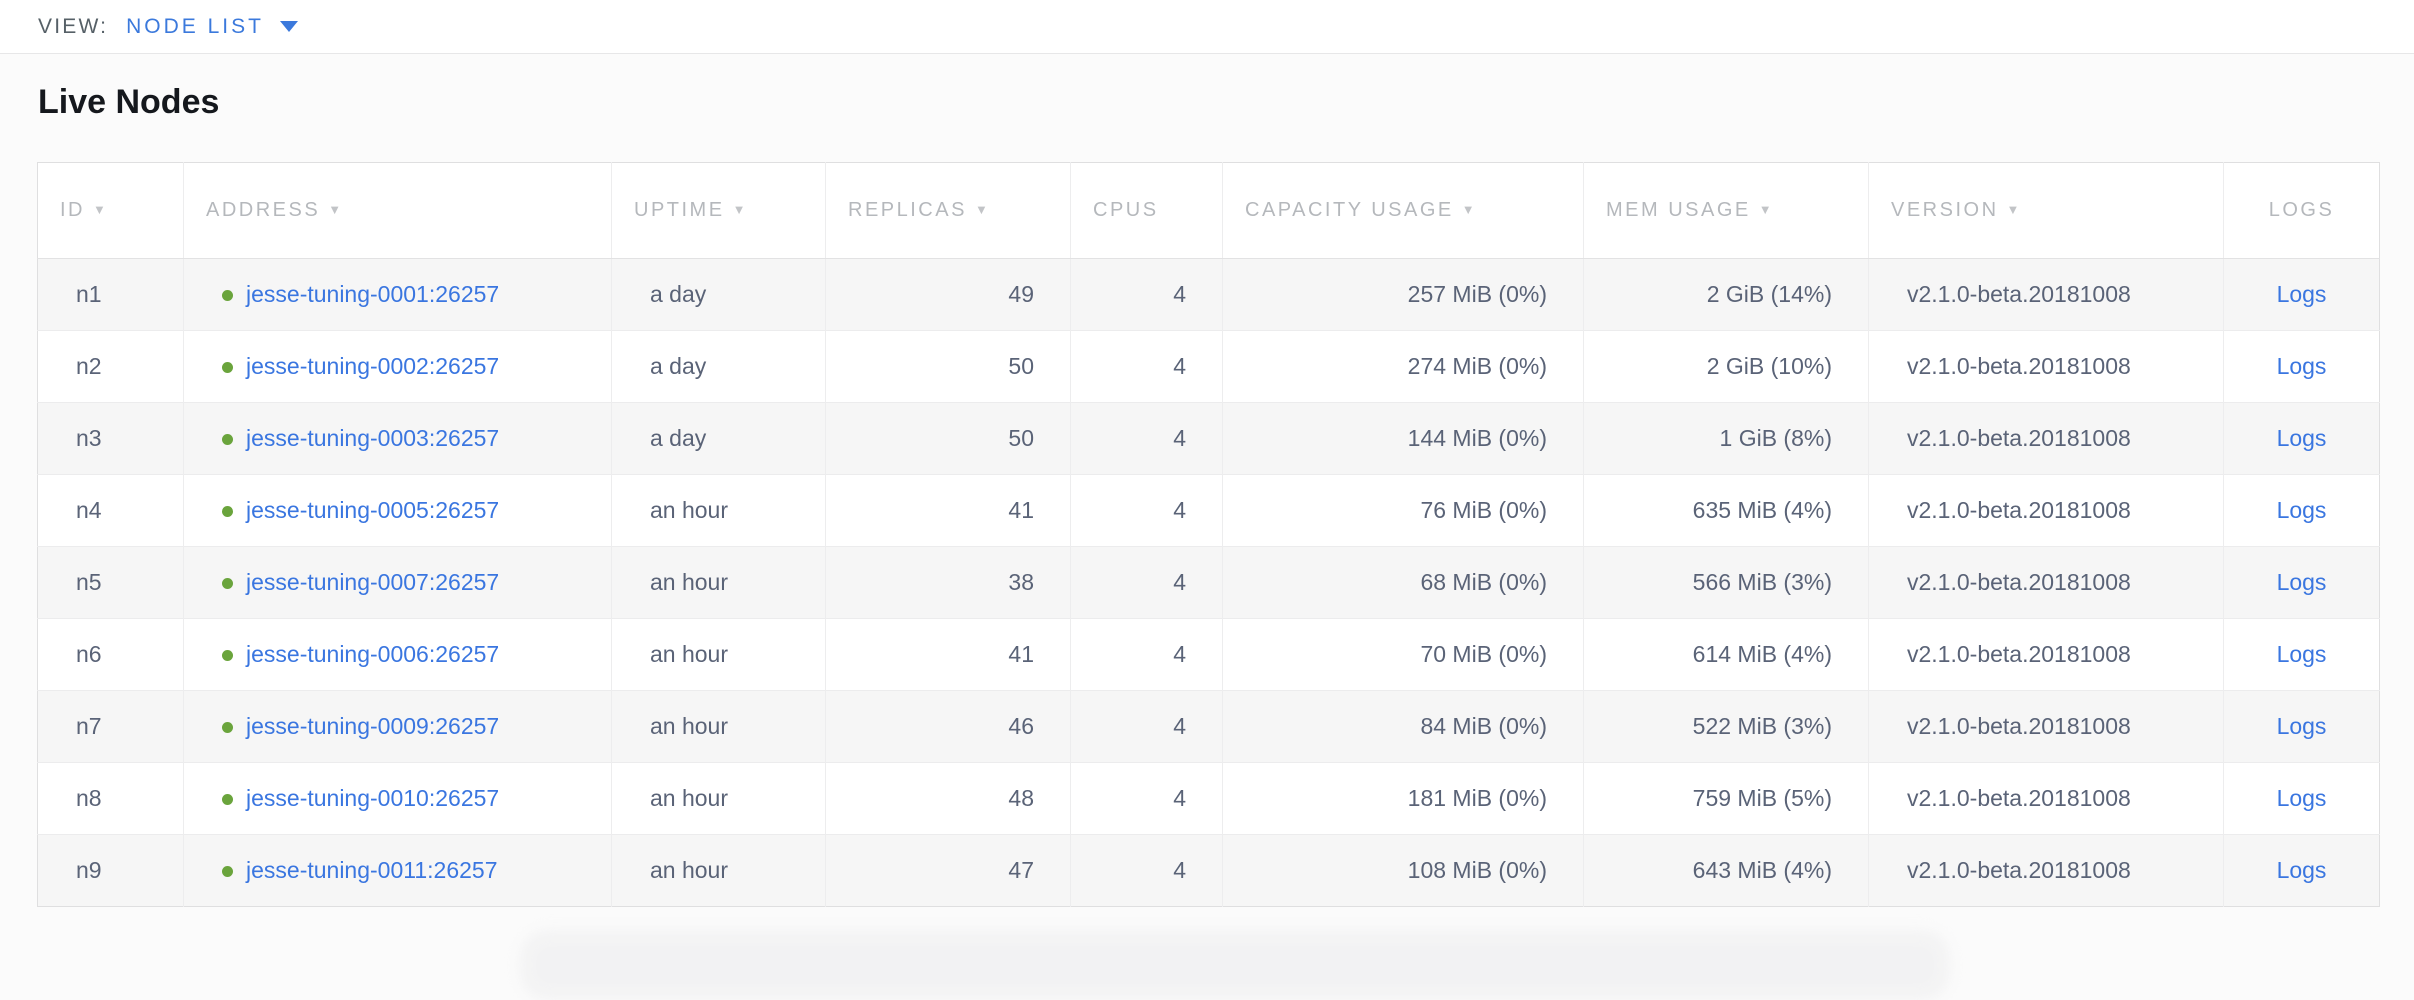 The height and width of the screenshot is (1000, 2414). What do you see at coordinates (373, 654) in the screenshot?
I see `address-link: jesse-tuning-0006:26257` at bounding box center [373, 654].